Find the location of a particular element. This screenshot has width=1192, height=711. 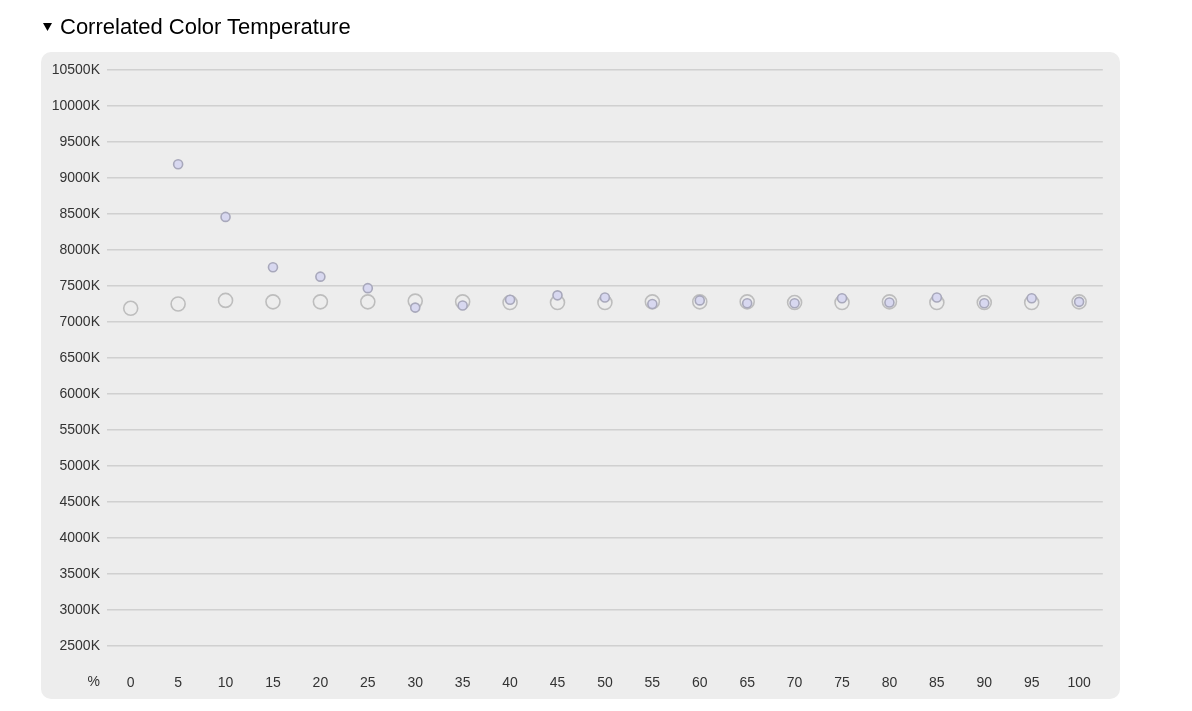

x-tick-label: 70 is located at coordinates (794, 682).